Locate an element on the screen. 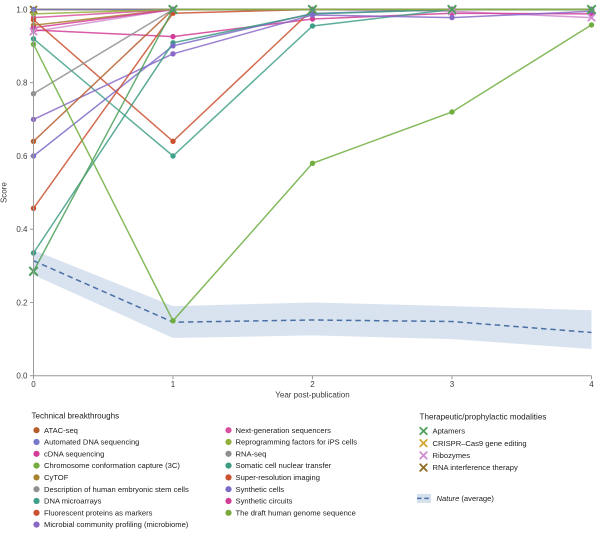 The image size is (600, 540). svg-text: 0.4 is located at coordinates (22, 229).